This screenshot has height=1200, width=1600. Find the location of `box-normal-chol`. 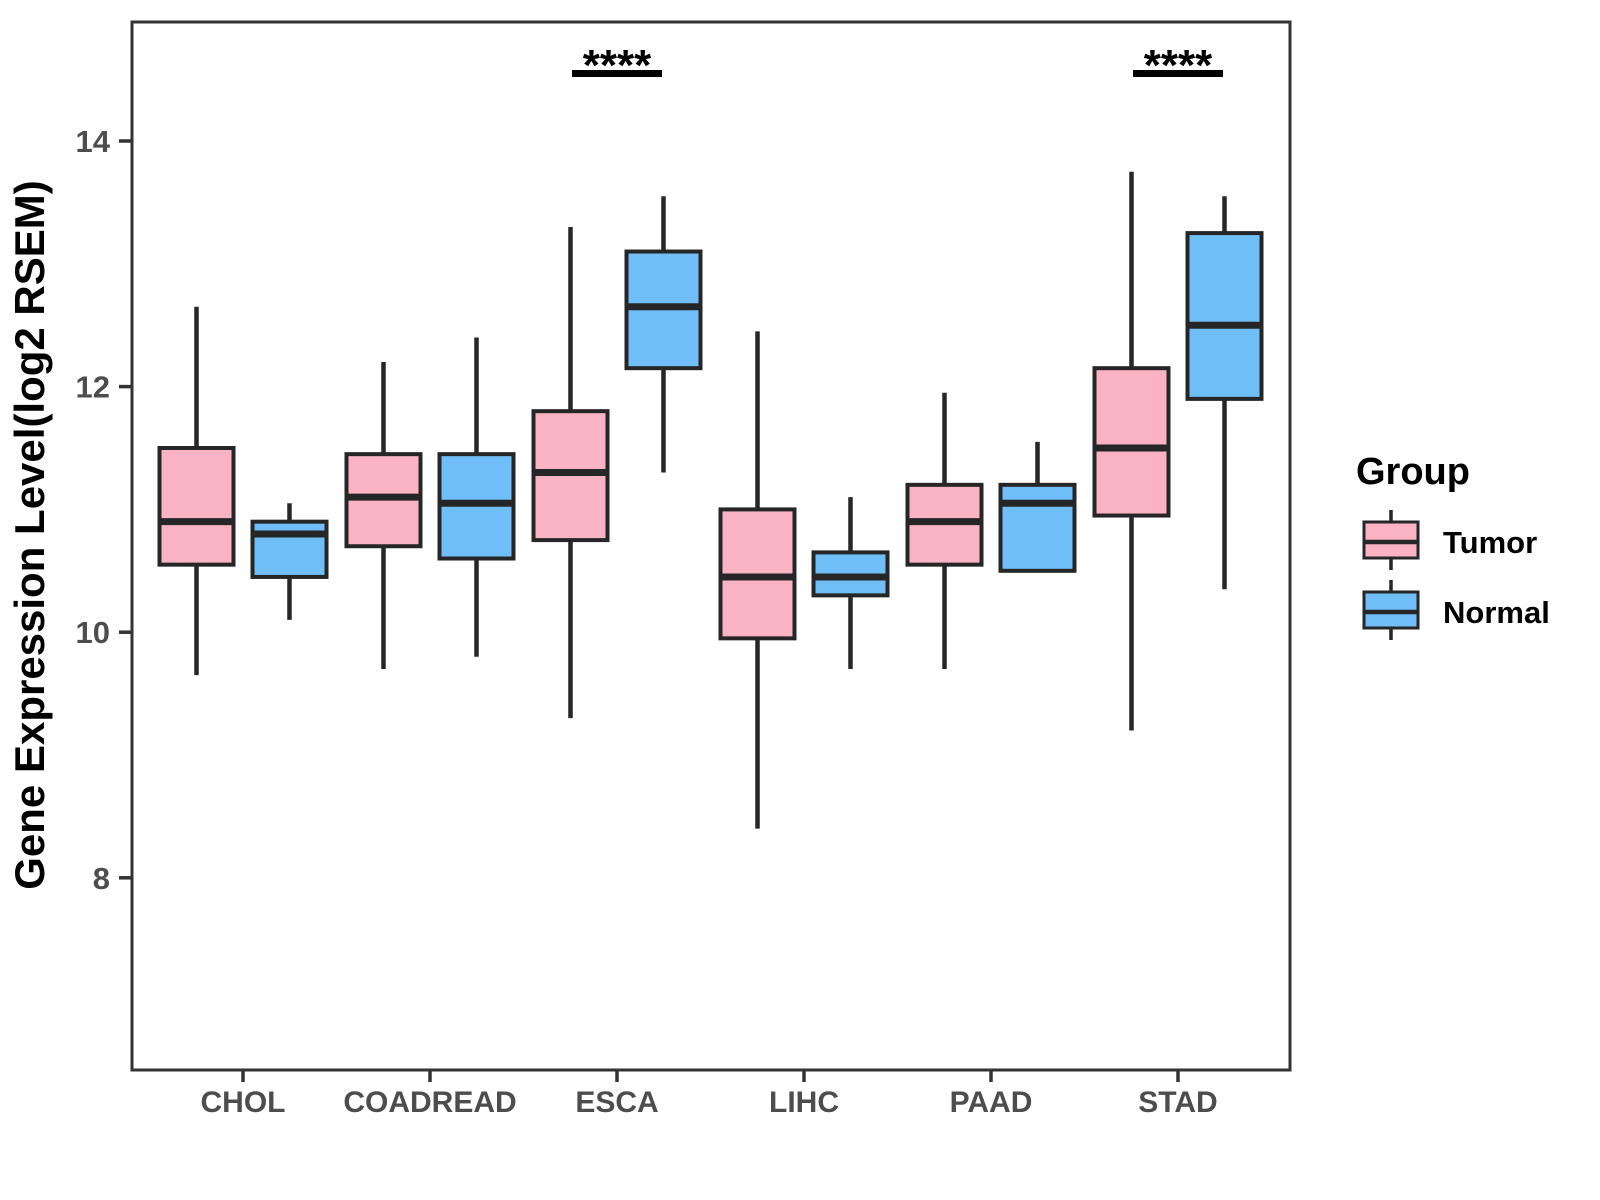

box-normal-chol is located at coordinates (289, 561).